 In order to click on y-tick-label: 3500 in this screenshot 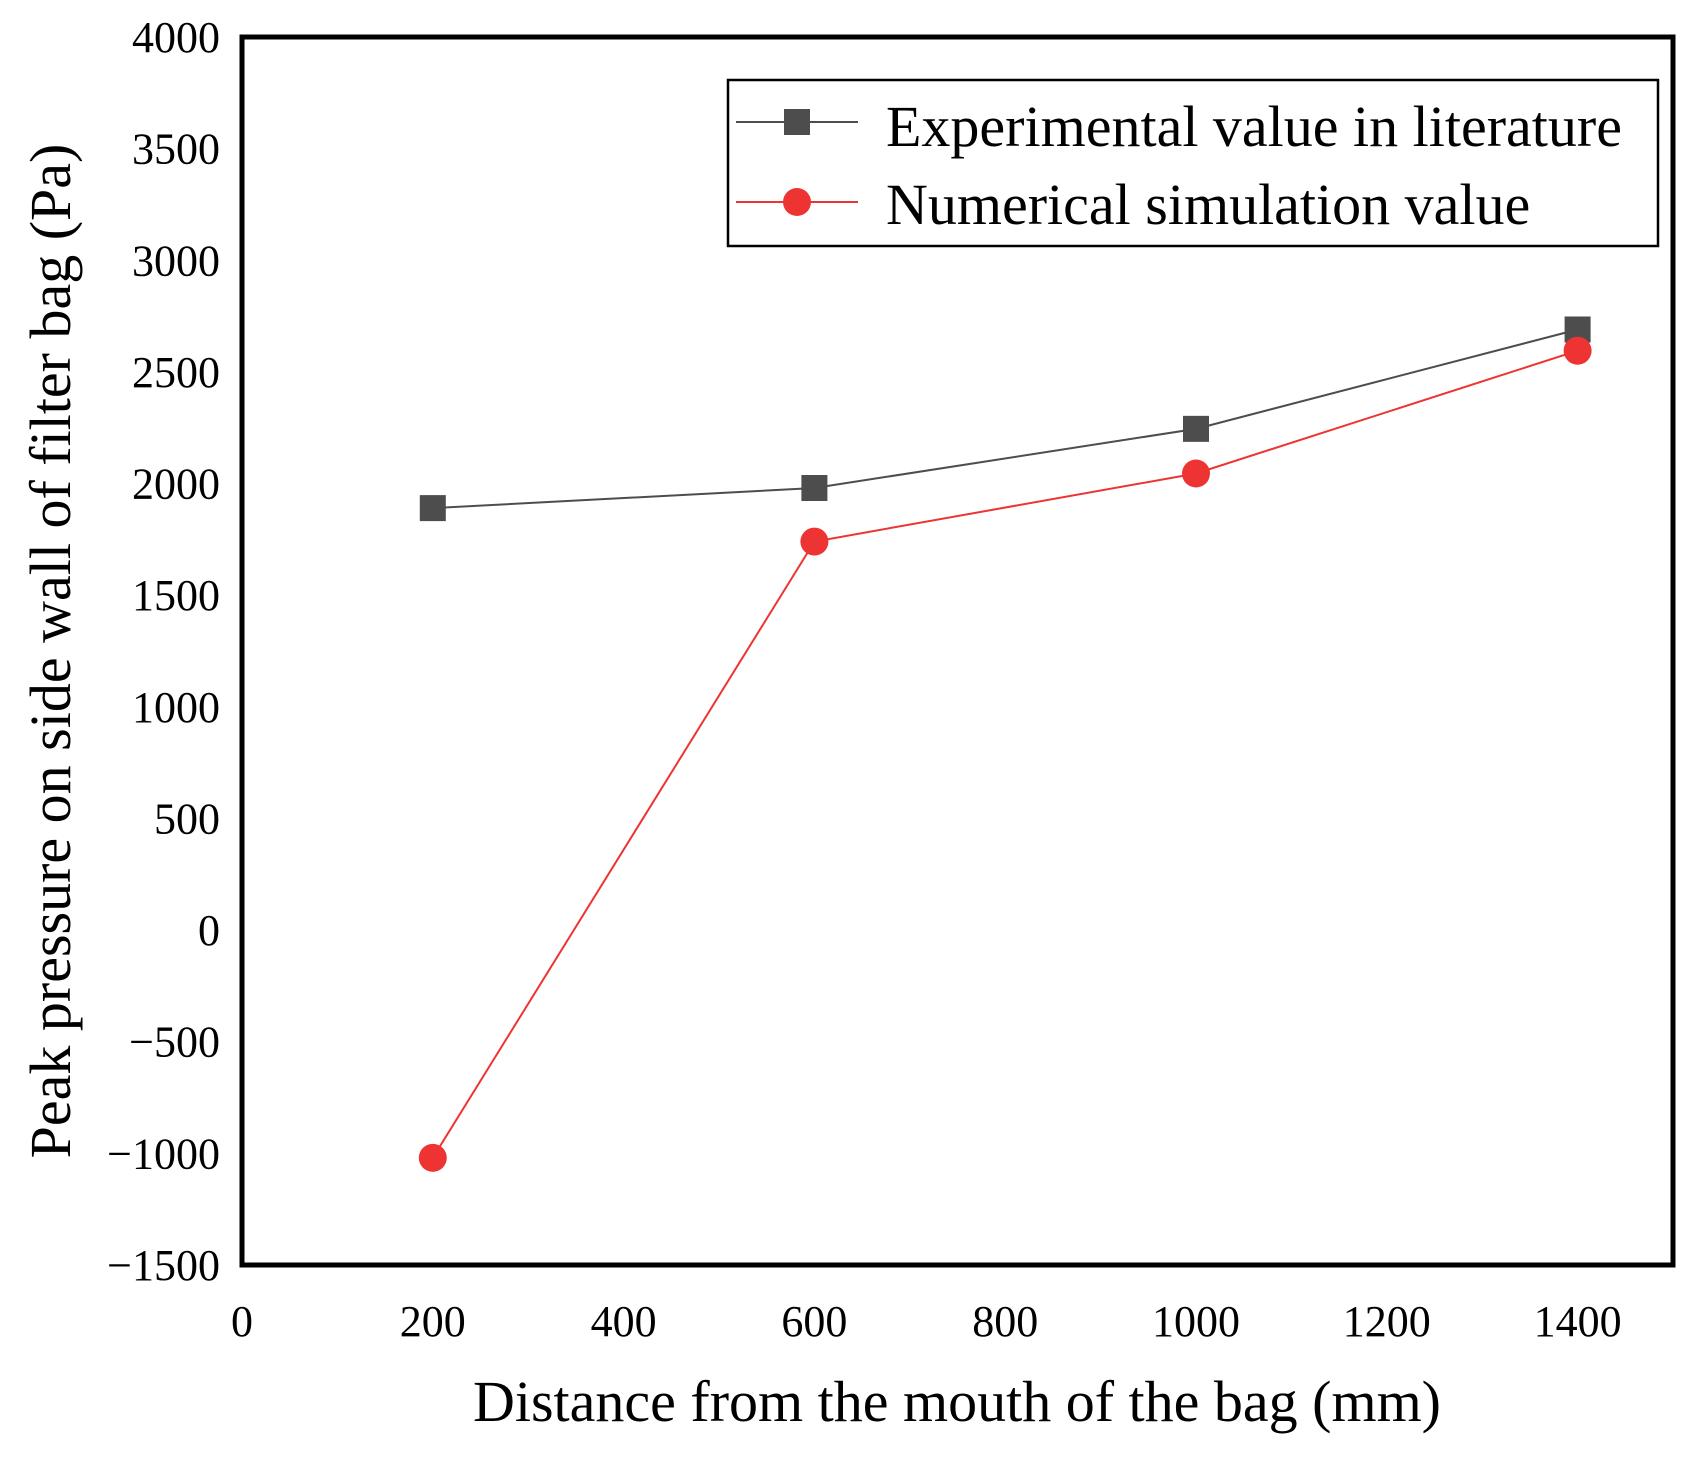, I will do `click(176, 149)`.